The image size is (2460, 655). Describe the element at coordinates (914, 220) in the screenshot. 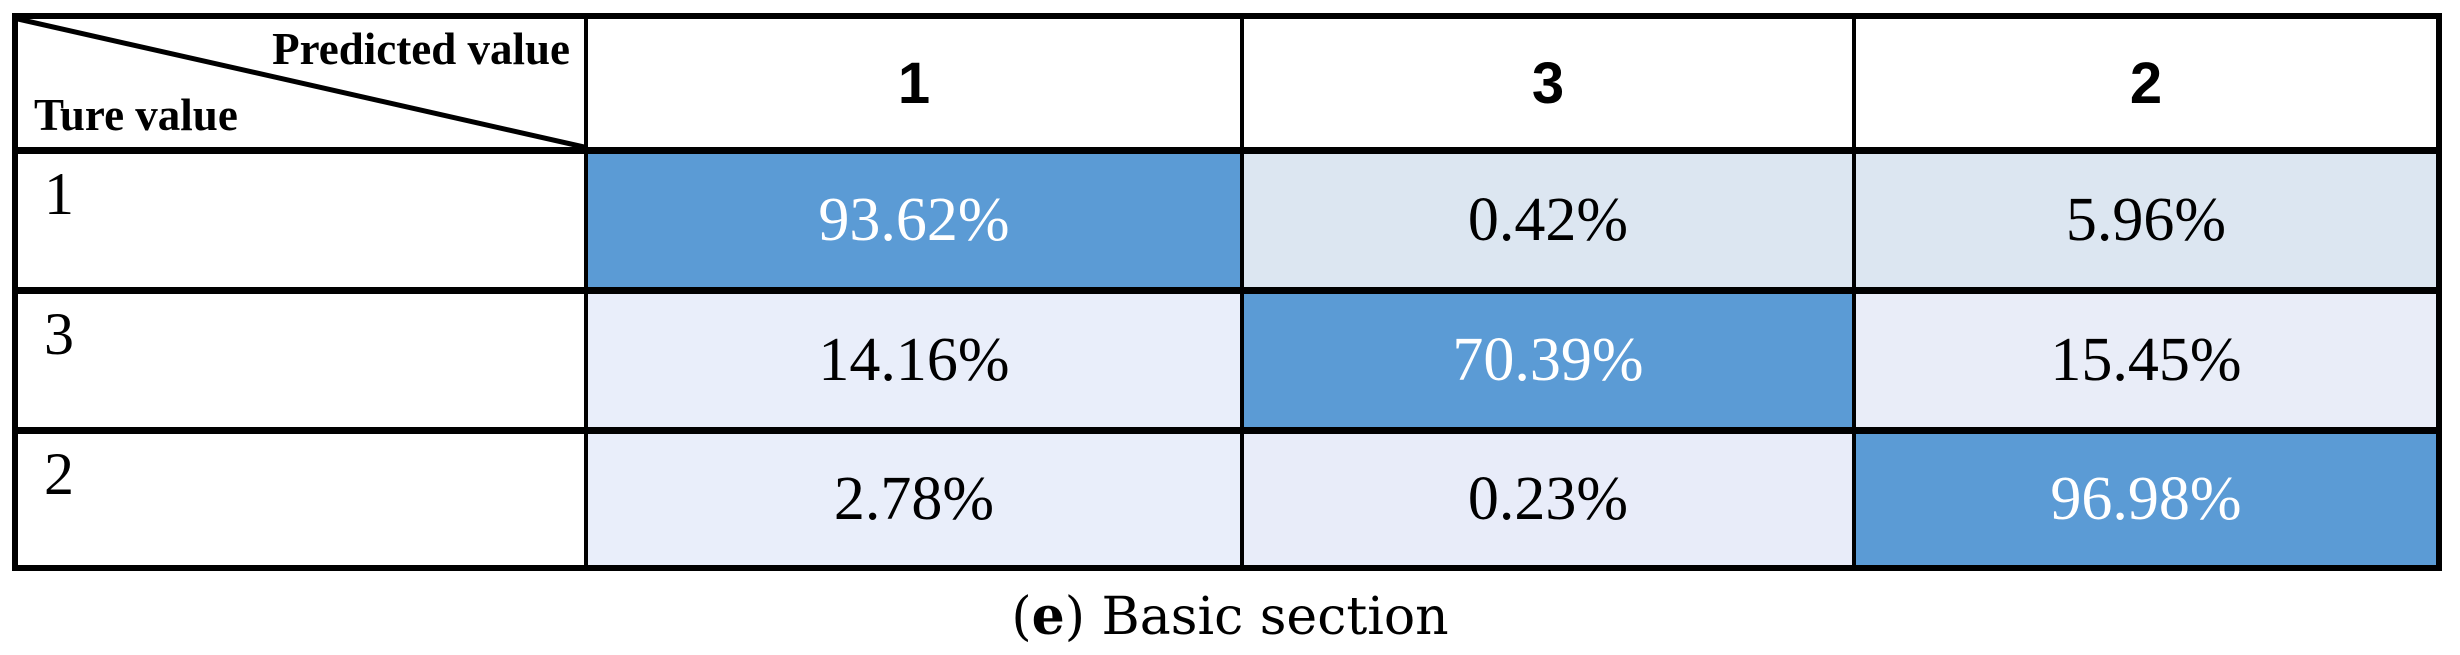

I see `matrix-cell-r1c1: 93.62%` at that location.